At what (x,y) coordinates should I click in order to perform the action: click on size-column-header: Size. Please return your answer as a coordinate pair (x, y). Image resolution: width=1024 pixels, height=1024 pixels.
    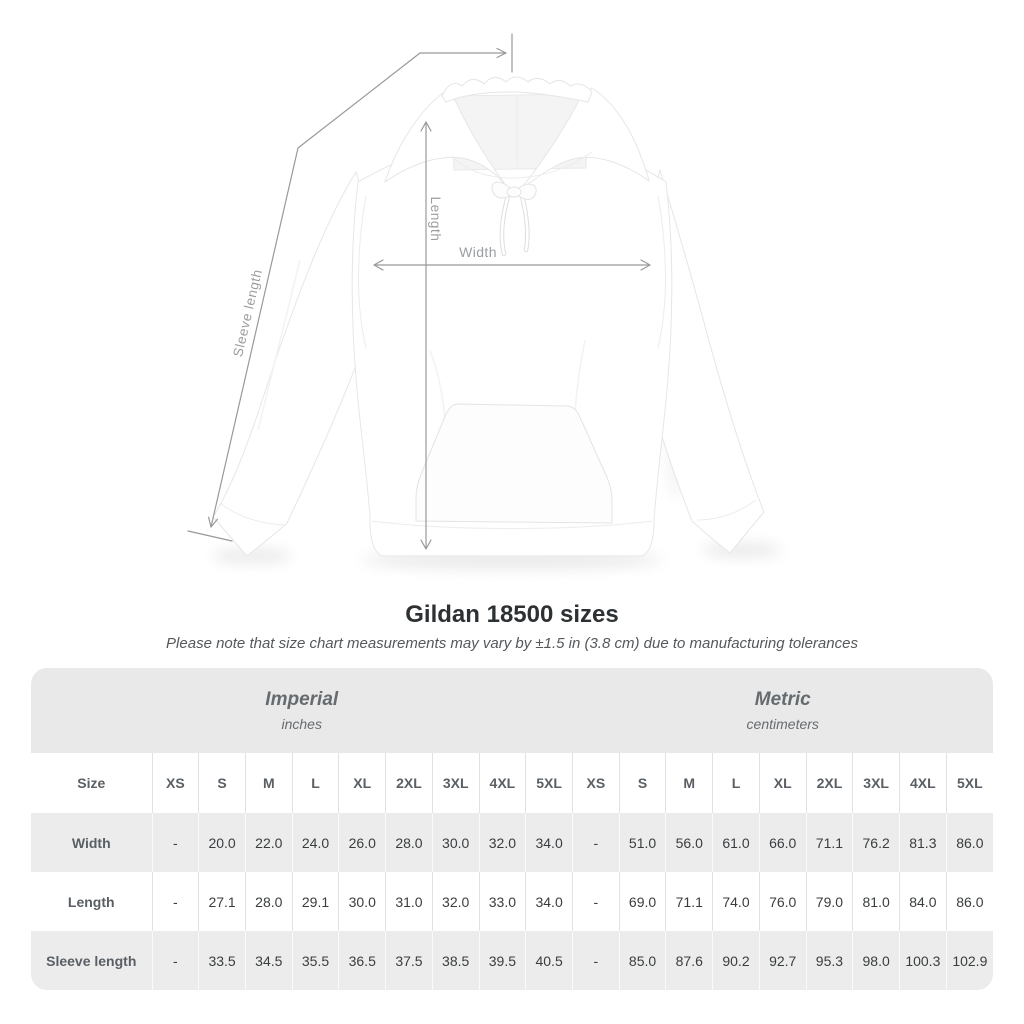
    Looking at the image, I should click on (91, 783).